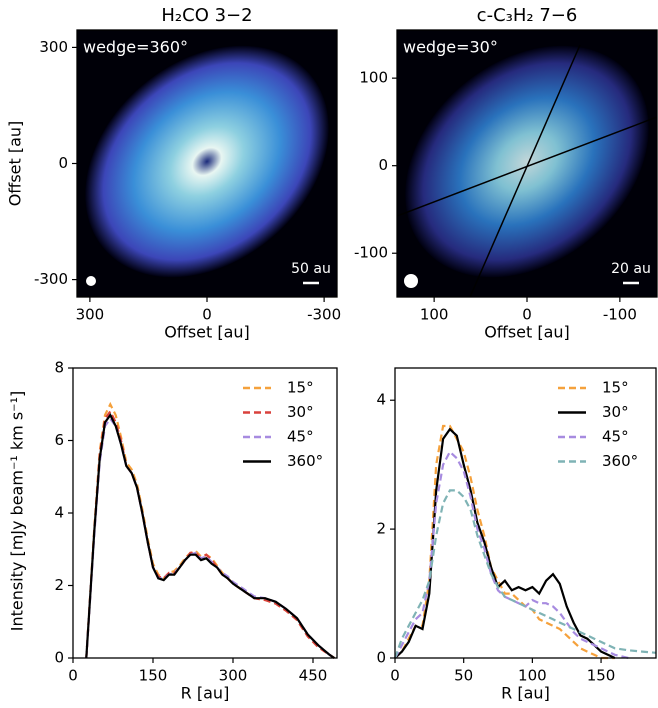 This screenshot has height=708, width=658. Describe the element at coordinates (135, 47) in the screenshot. I see `annotation: wedge=360°` at that location.